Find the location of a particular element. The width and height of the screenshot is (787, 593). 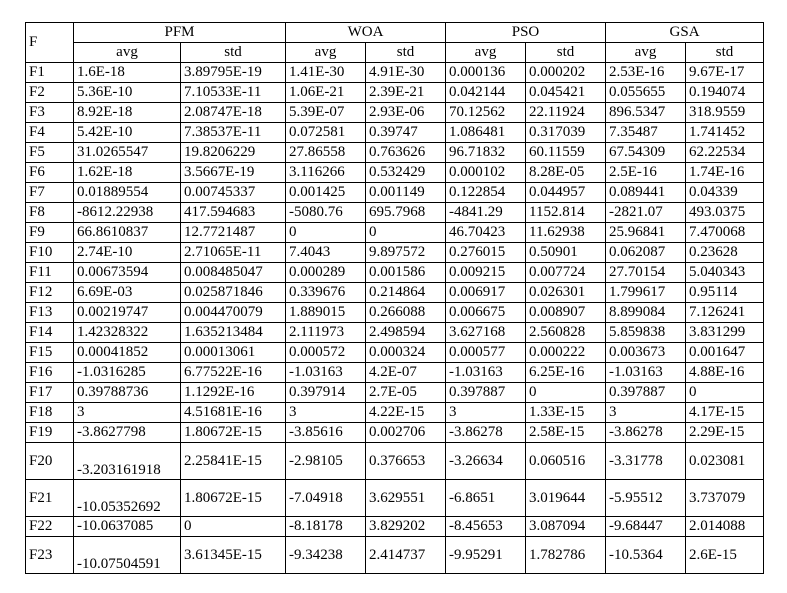

value-cell: 1.782786 is located at coordinates (566, 555).